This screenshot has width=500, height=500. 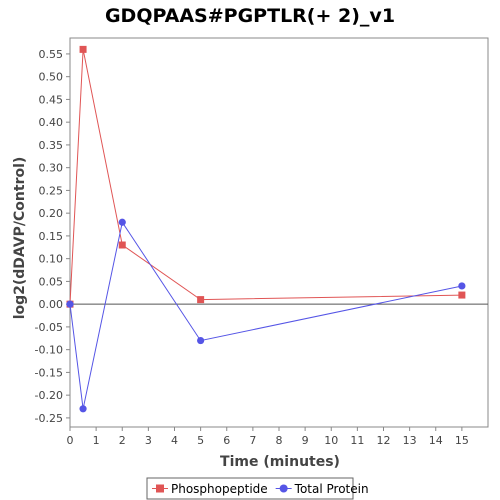 I want to click on y-tick-label: 0.50, so click(x=51, y=77).